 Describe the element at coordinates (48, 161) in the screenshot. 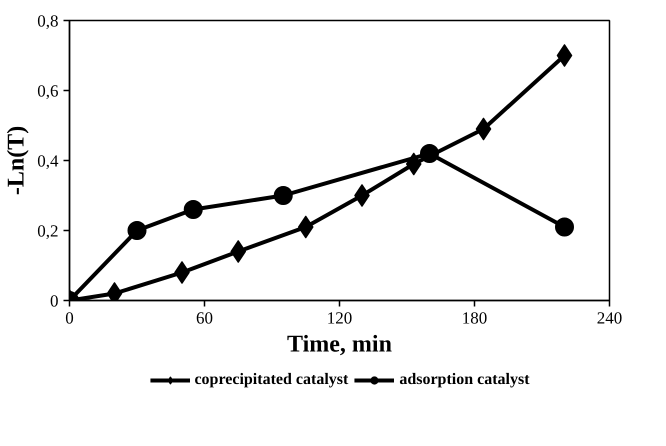

I see `y-tick-label: 0,4` at that location.